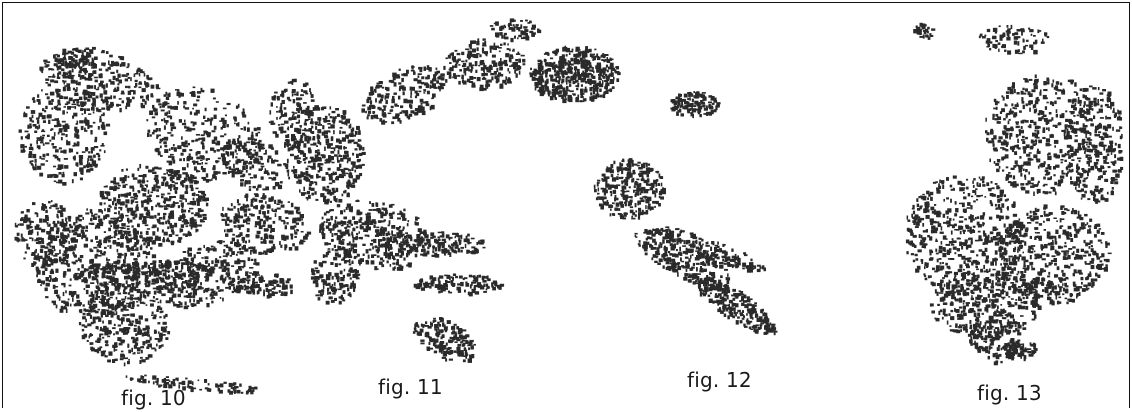 Image resolution: width=1132 pixels, height=412 pixels. I want to click on caption-fig-12: fig. 12, so click(719, 380).